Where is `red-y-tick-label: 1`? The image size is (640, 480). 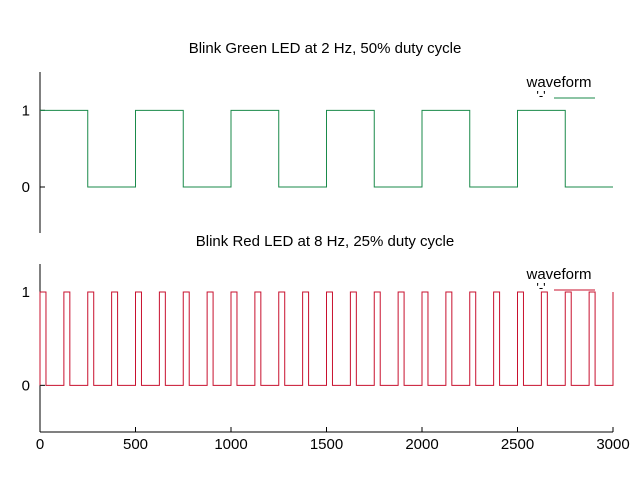 red-y-tick-label: 1 is located at coordinates (26, 292).